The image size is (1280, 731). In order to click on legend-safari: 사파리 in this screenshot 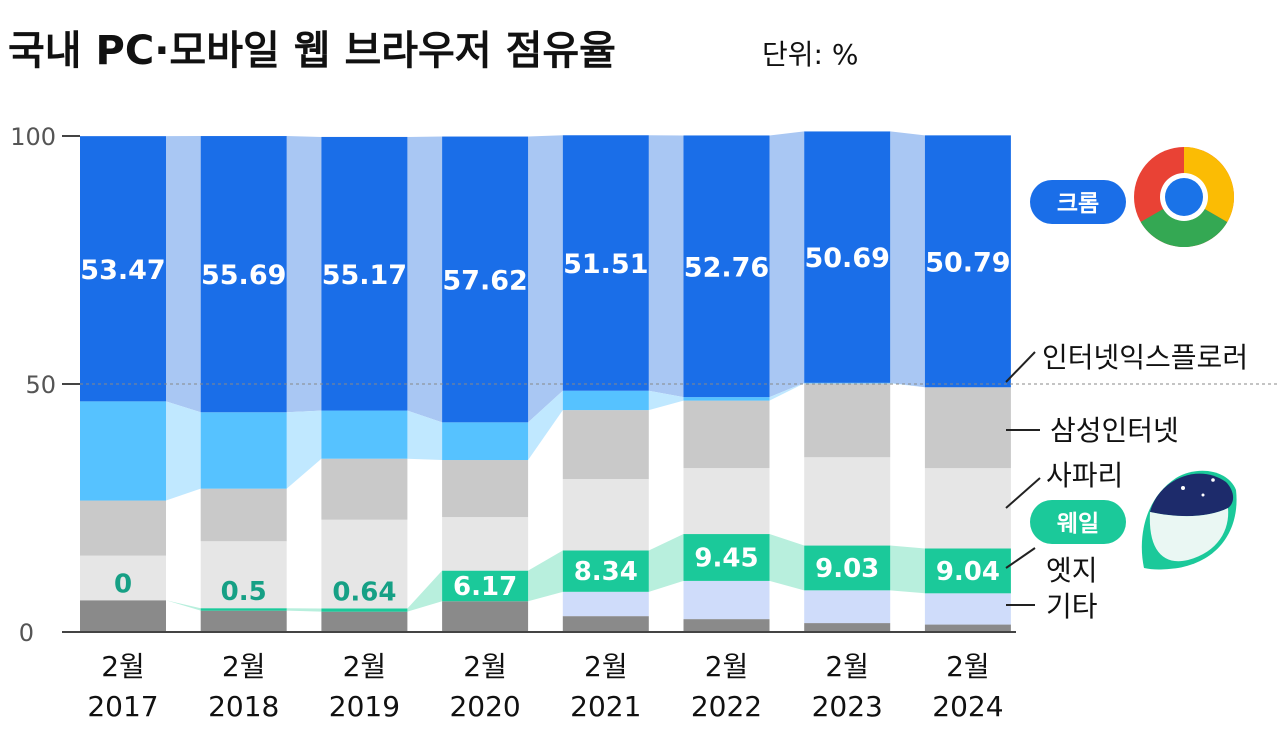, I will do `click(1084, 475)`.